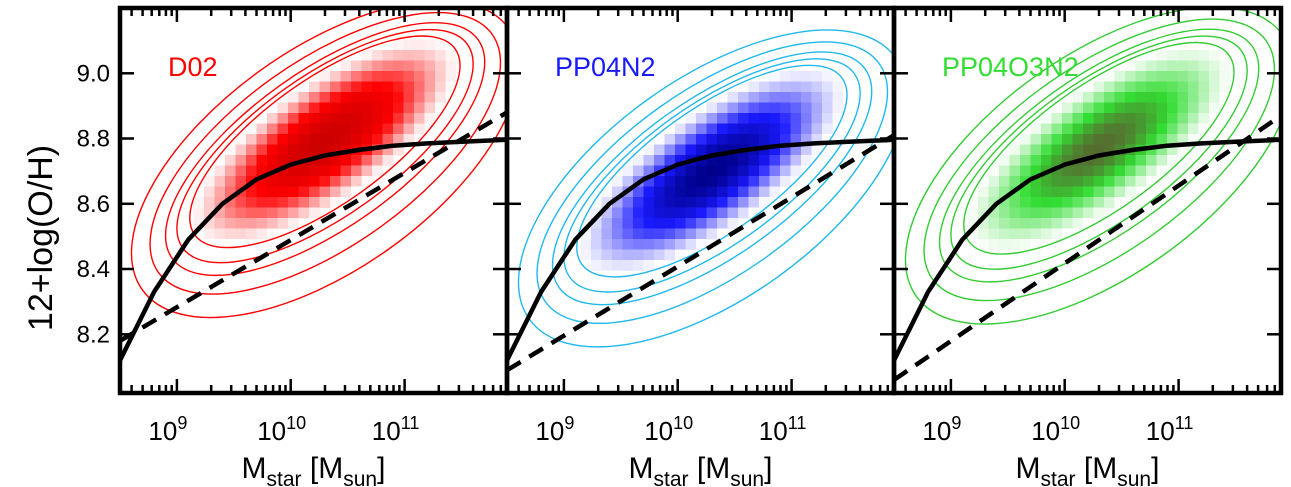  I want to click on density-map, so click(712, 176).